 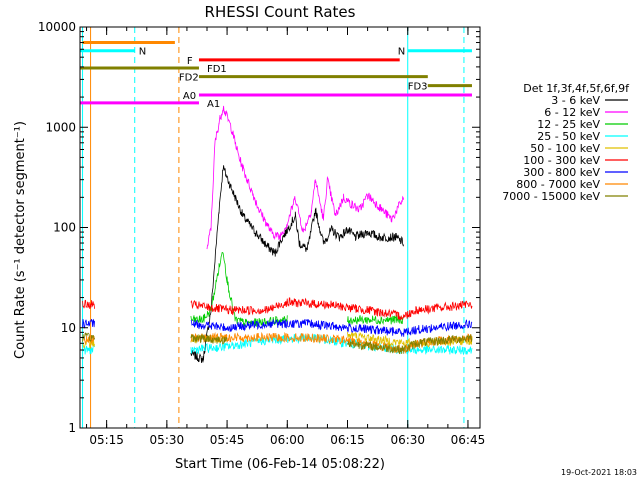 I want to click on chart-title: RHESSI Count Rates, so click(x=280, y=12).